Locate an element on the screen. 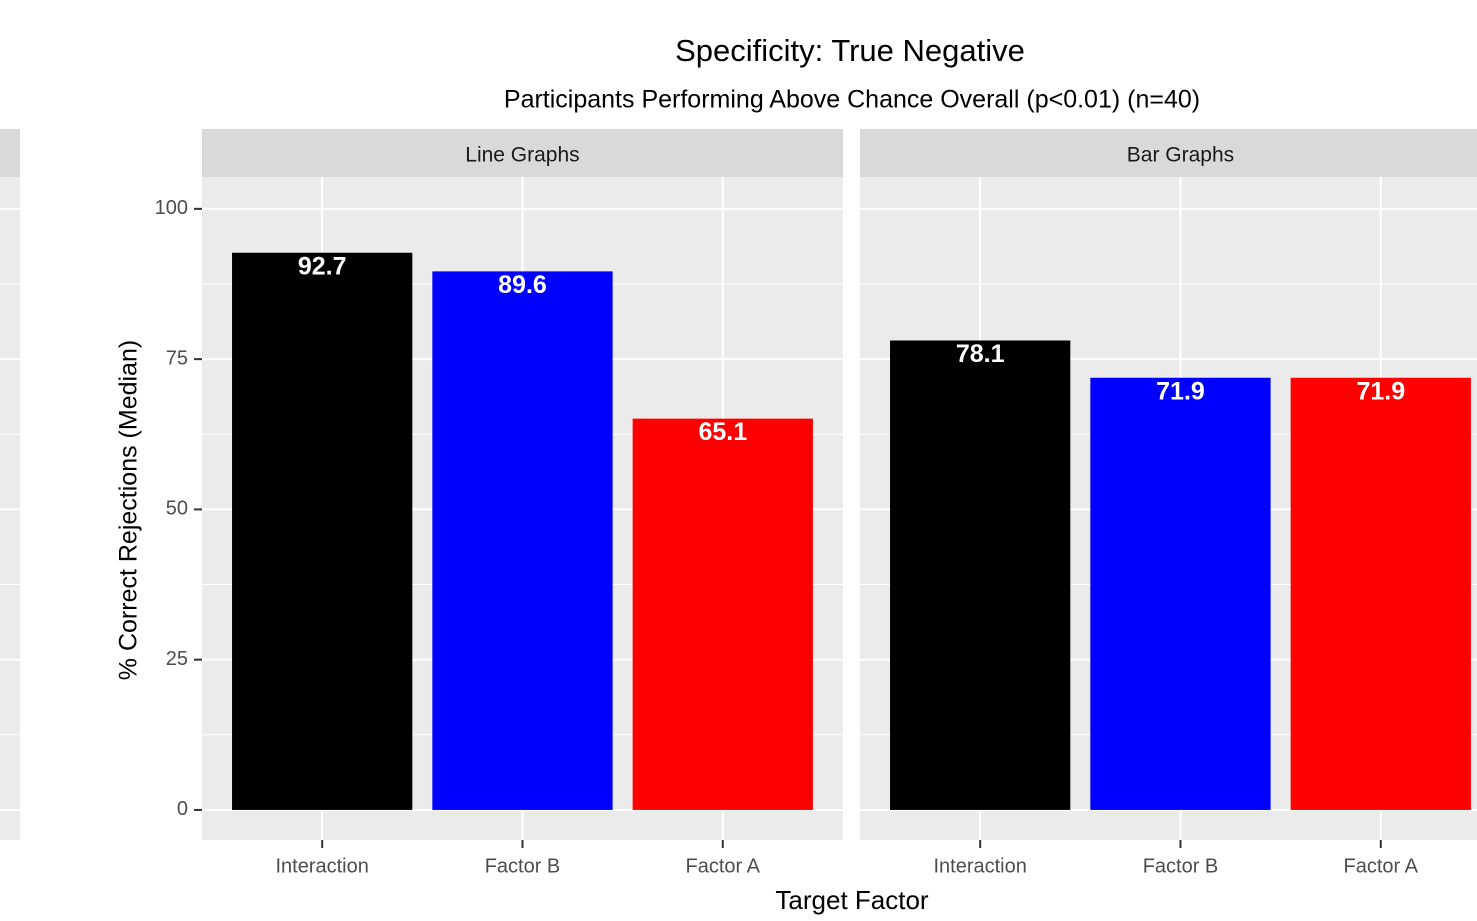  value-label: 92.7 is located at coordinates (322, 266).